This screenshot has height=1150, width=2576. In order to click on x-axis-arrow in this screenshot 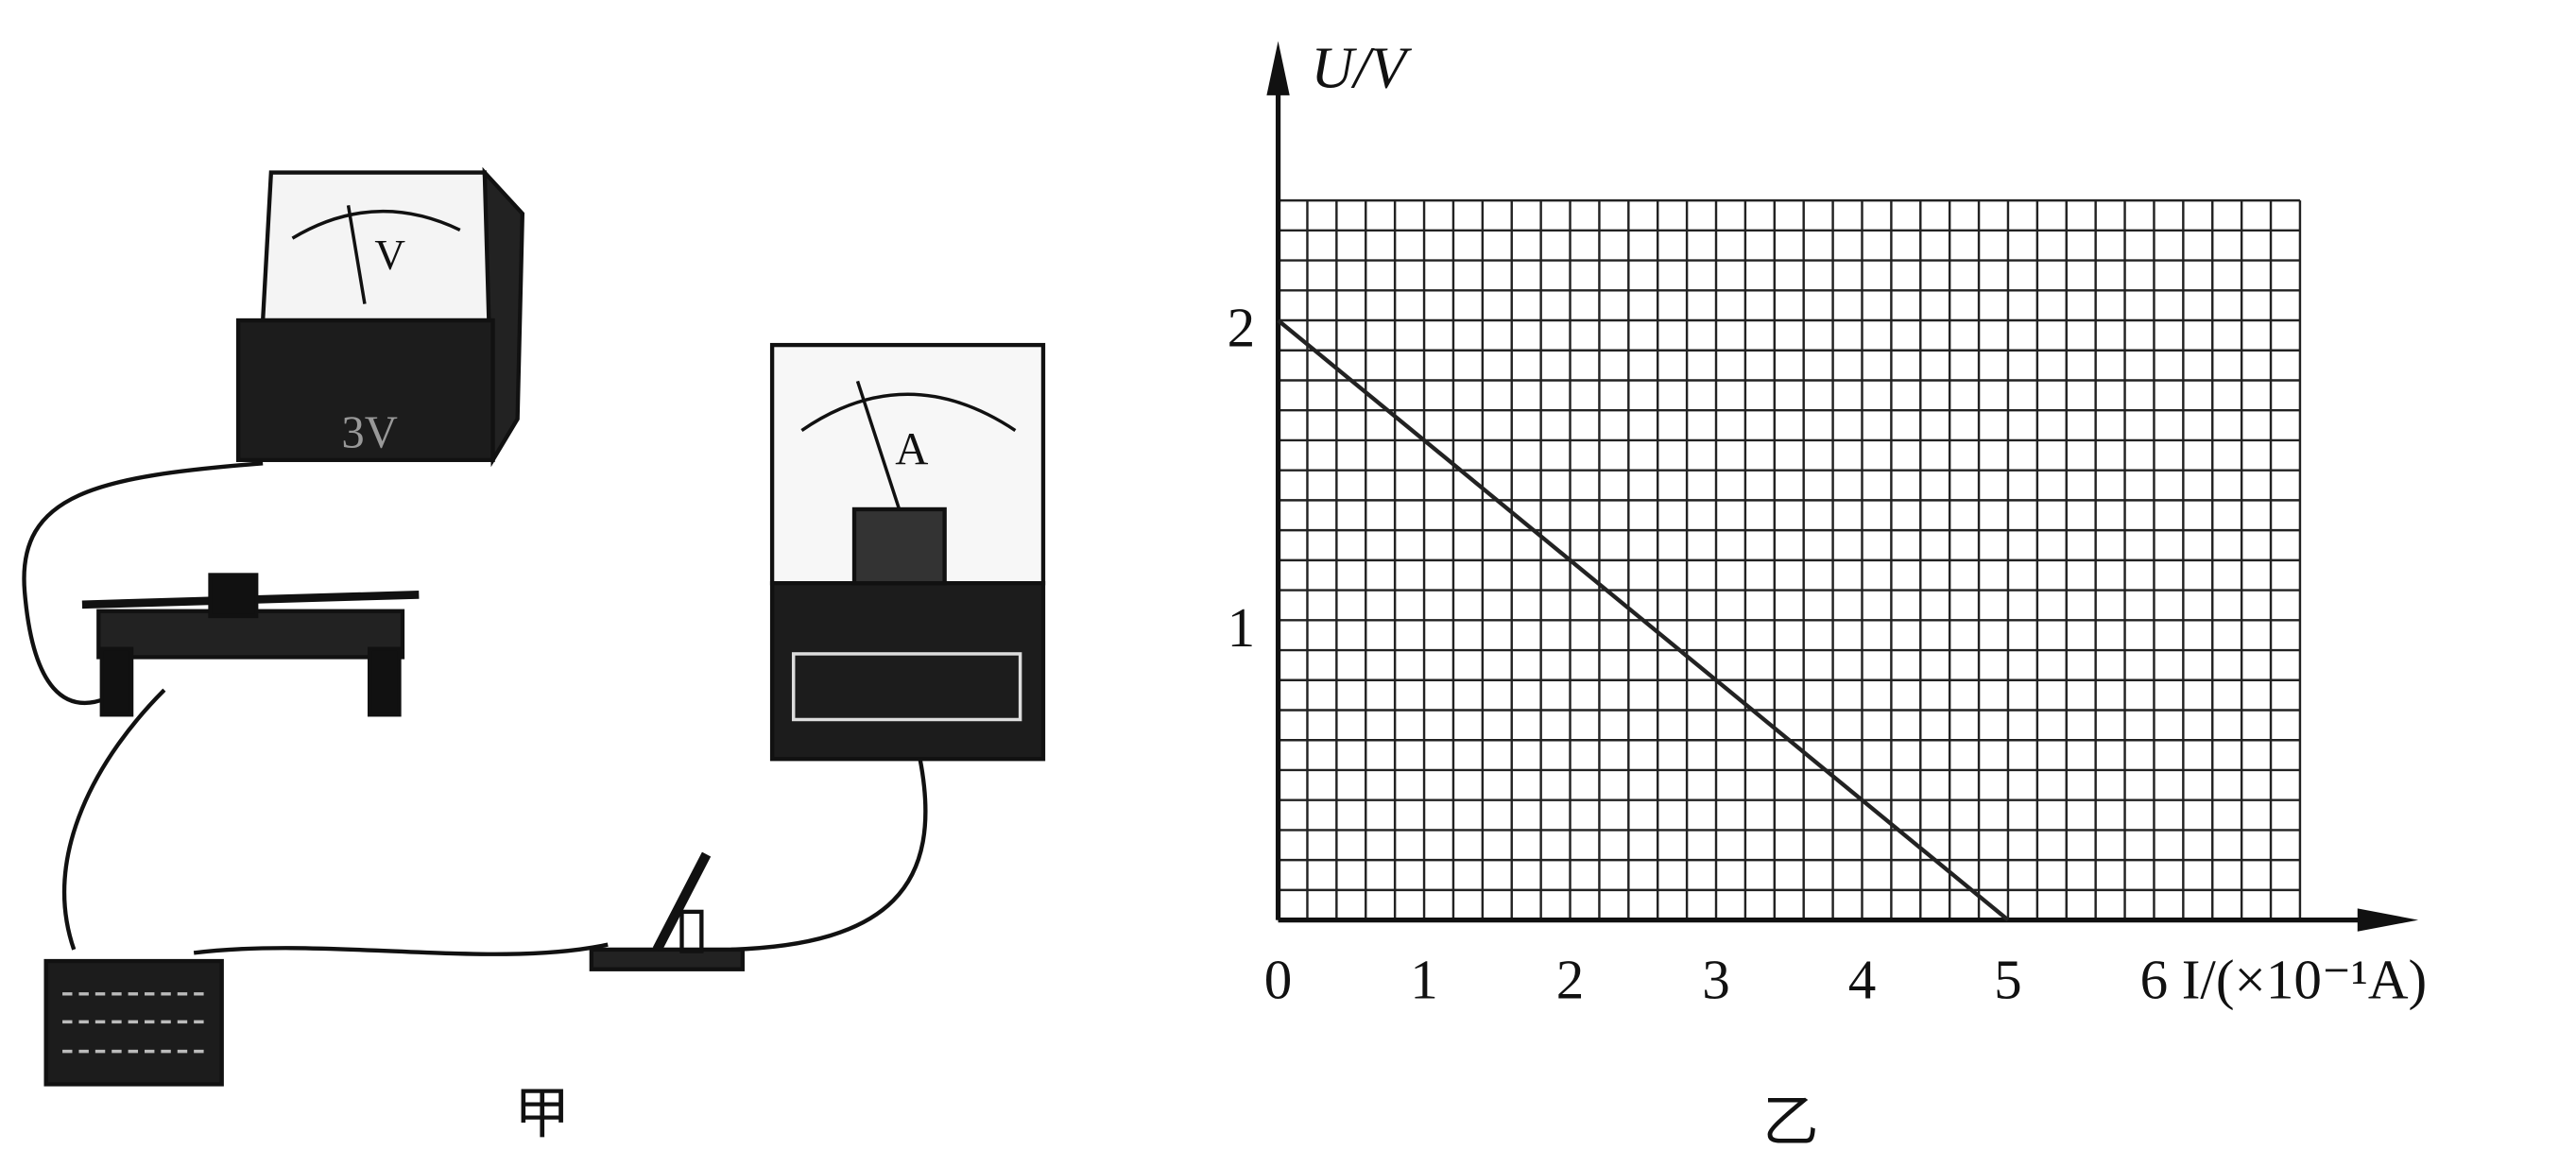, I will do `click(2388, 920)`.